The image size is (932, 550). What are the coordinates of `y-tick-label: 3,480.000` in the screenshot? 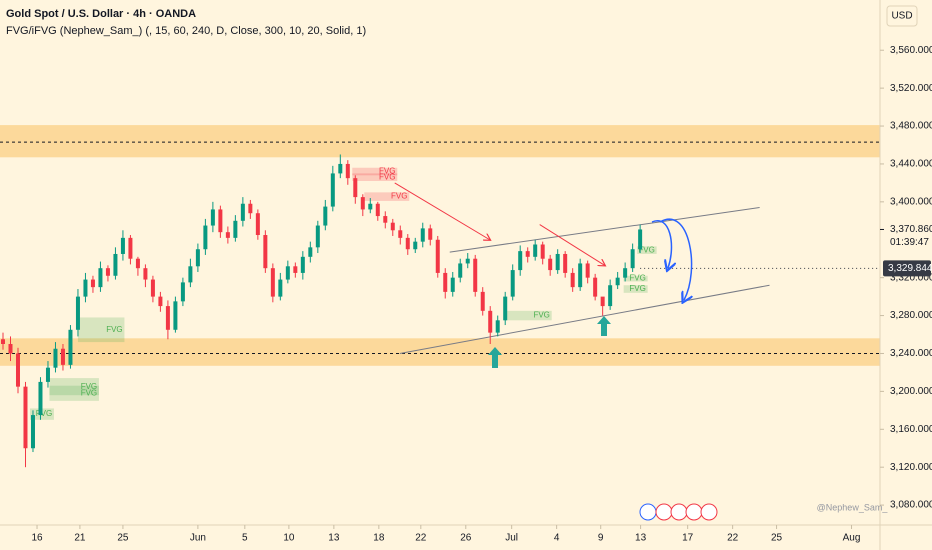 It's located at (911, 126).